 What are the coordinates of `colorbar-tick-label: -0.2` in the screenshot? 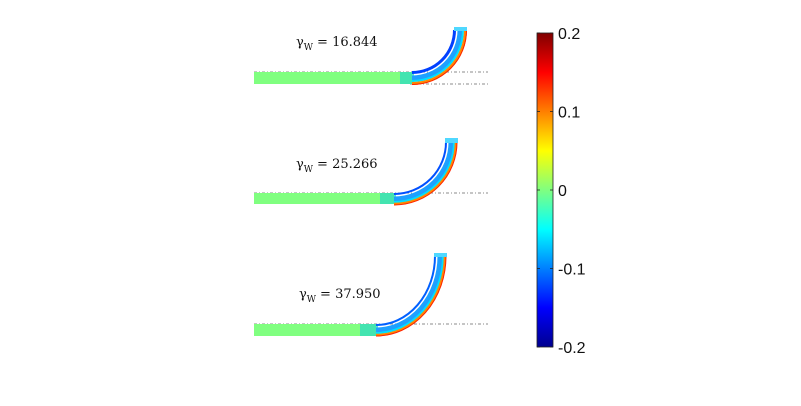 It's located at (572, 348).